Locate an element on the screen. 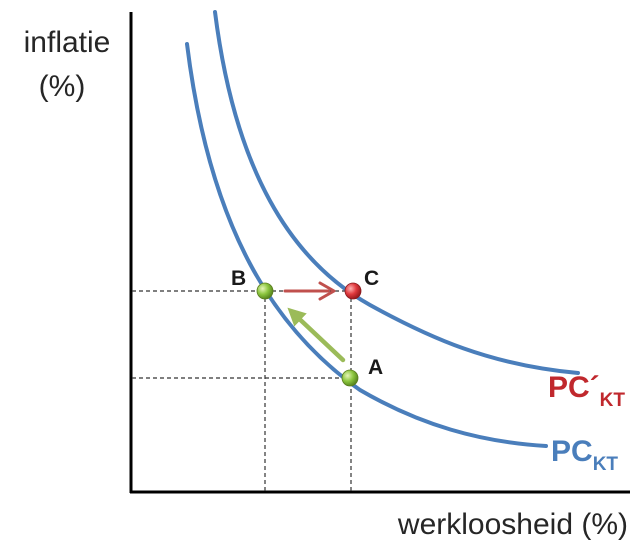 This screenshot has width=635, height=549. arrow-a-to-b is located at coordinates (316, 335).